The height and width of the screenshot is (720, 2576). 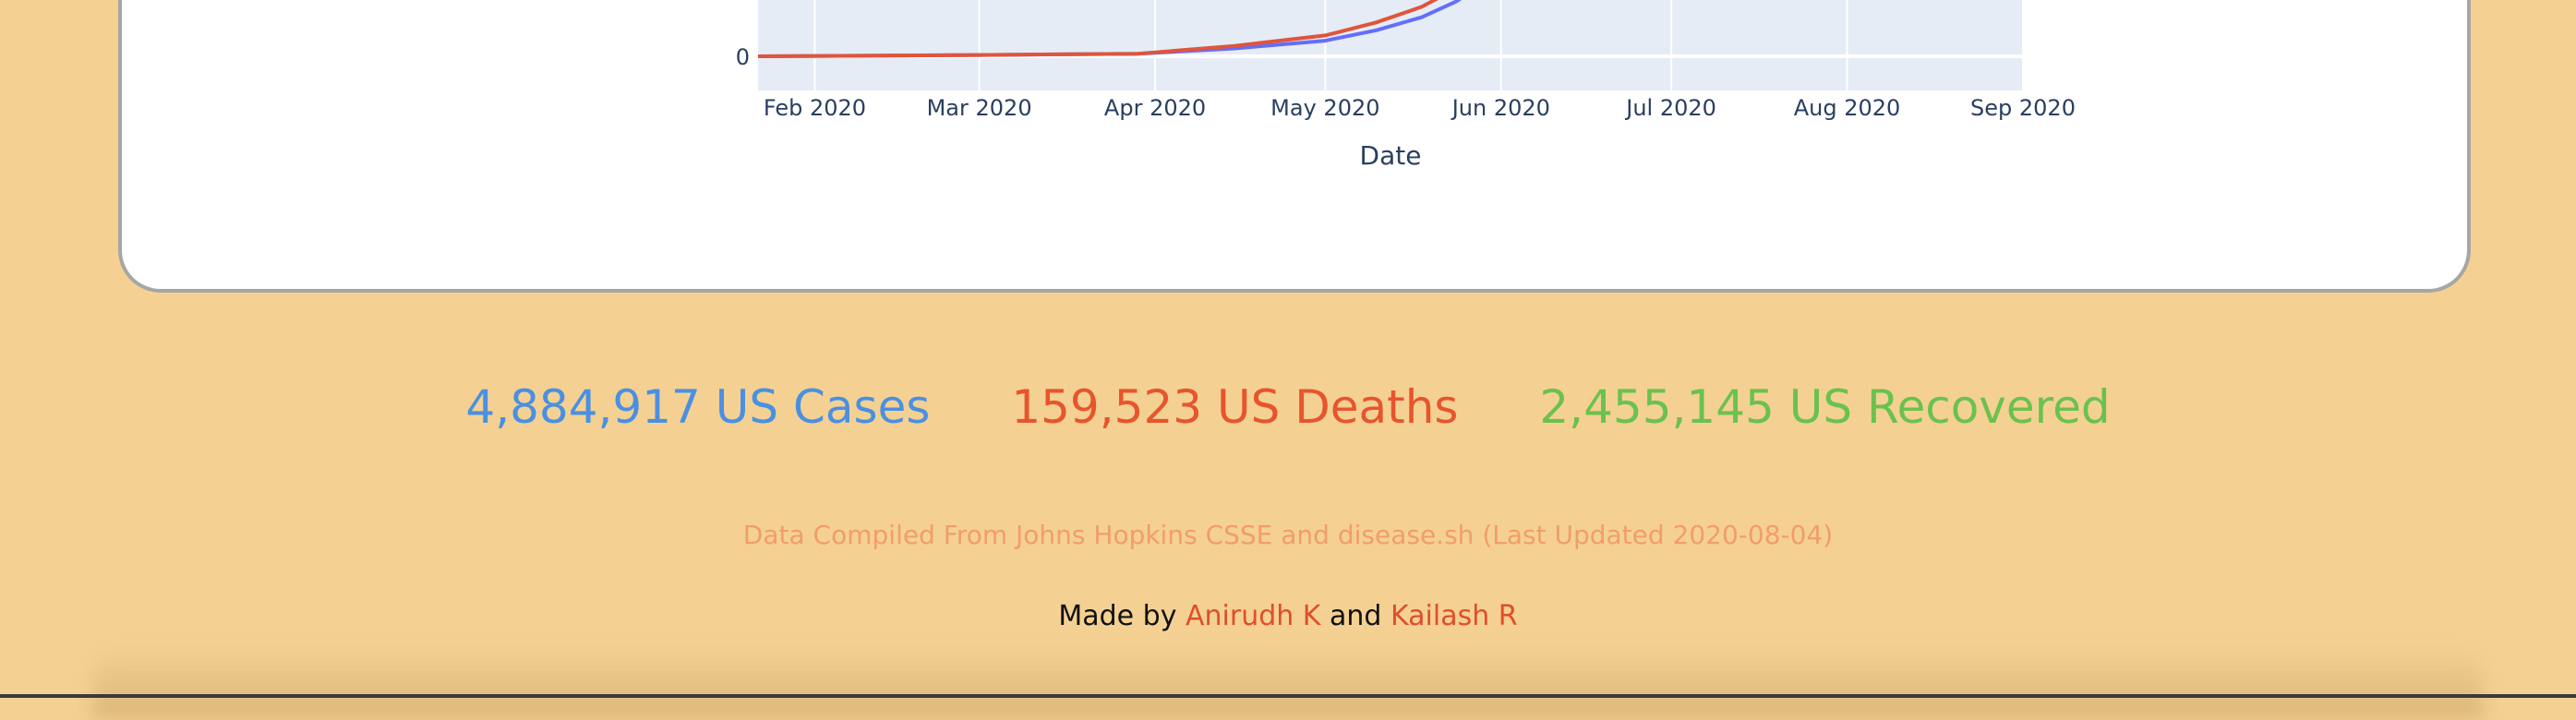 I want to click on x-tick-label: Mar 2020, so click(x=979, y=108).